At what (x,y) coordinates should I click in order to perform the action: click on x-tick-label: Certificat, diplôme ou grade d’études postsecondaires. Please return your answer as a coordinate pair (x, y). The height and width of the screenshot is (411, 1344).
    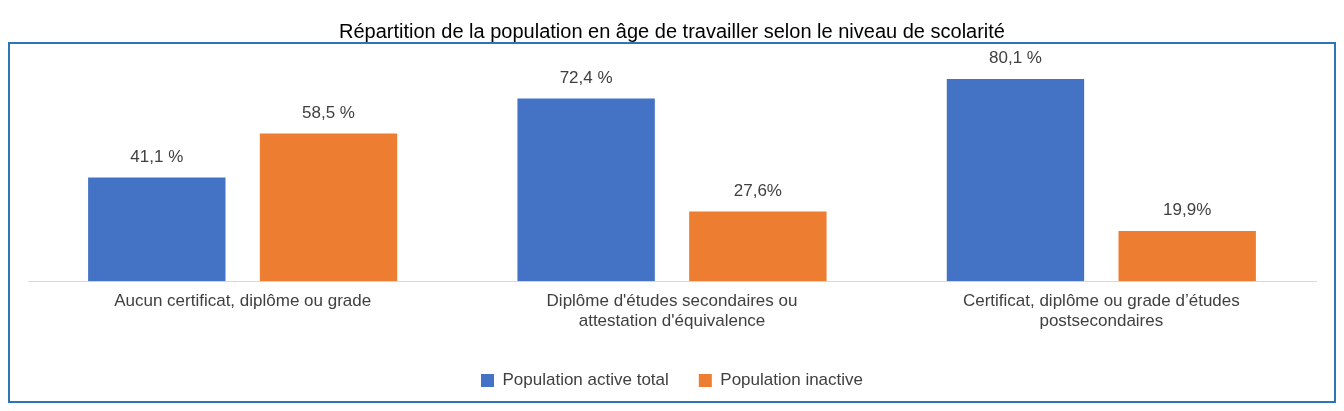
    Looking at the image, I should click on (1101, 311).